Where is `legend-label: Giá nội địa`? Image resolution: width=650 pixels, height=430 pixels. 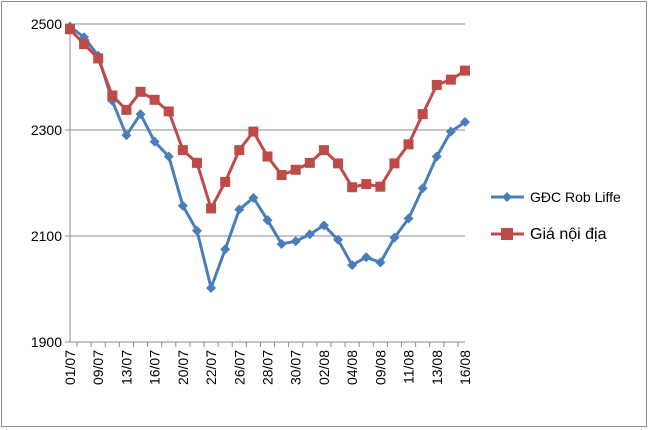 legend-label: Giá nội địa is located at coordinates (568, 234).